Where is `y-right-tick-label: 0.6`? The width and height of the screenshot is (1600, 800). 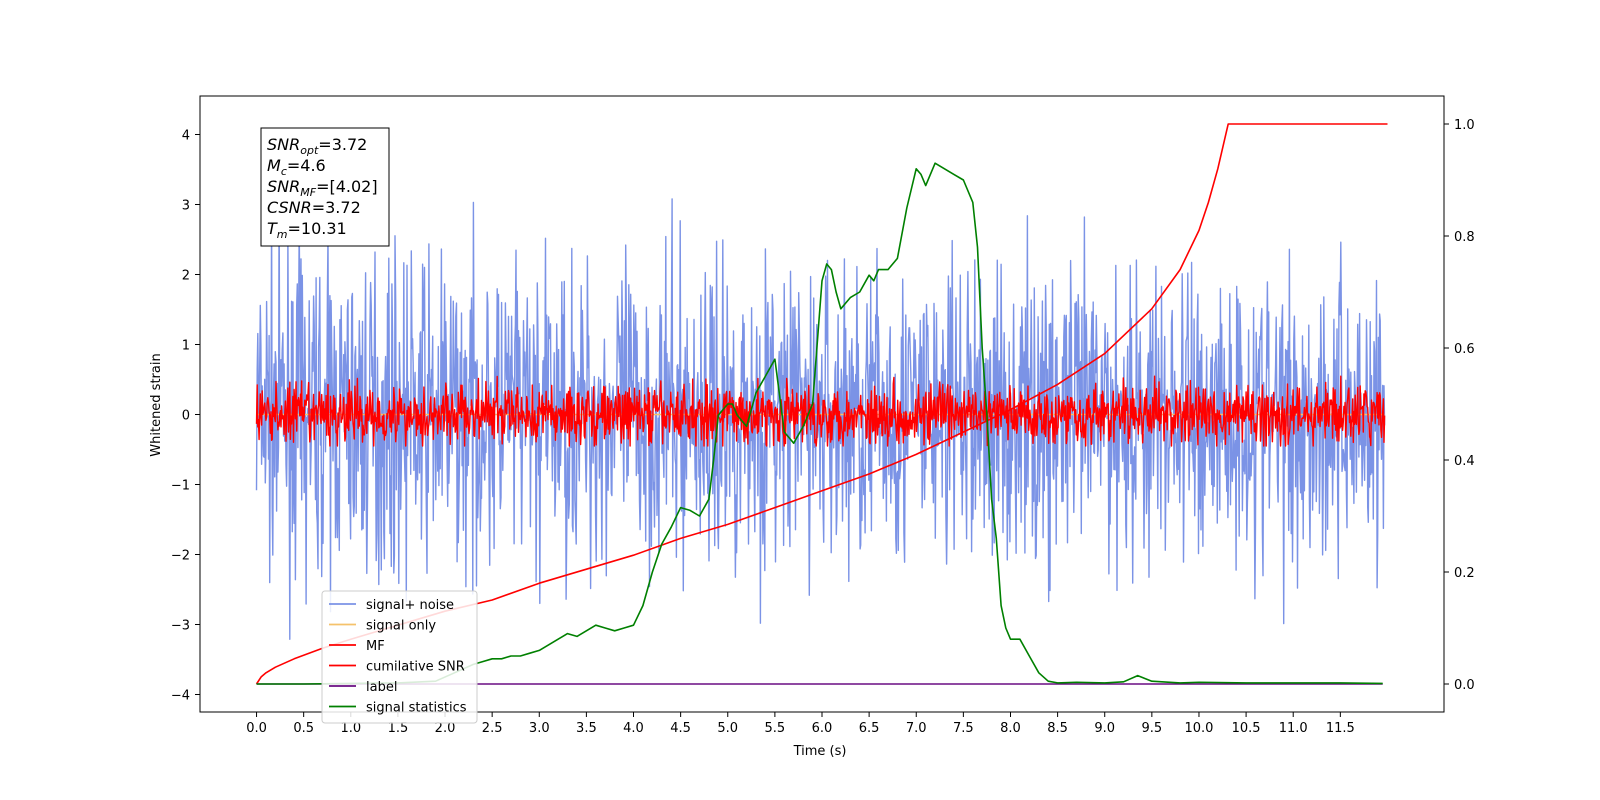 y-right-tick-label: 0.6 is located at coordinates (1464, 349).